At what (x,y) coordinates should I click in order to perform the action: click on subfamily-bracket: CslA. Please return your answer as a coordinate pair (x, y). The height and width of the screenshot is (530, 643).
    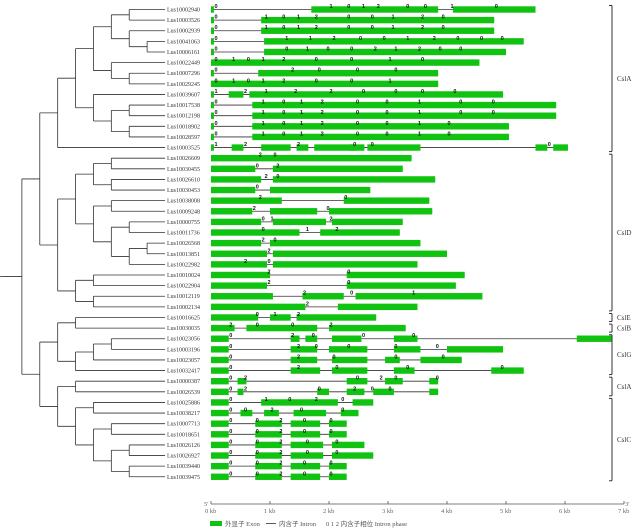
    Looking at the image, I should click on (620, 79).